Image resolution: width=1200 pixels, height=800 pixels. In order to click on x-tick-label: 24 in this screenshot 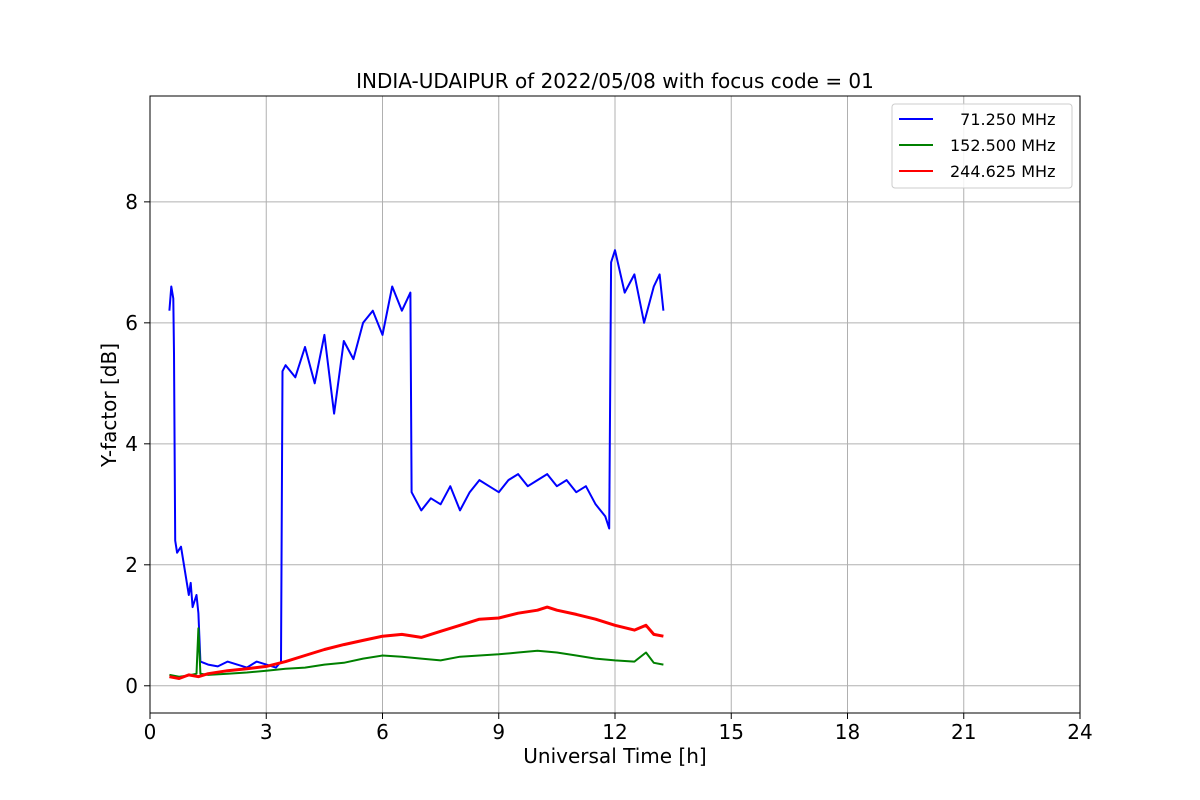, I will do `click(1079, 732)`.